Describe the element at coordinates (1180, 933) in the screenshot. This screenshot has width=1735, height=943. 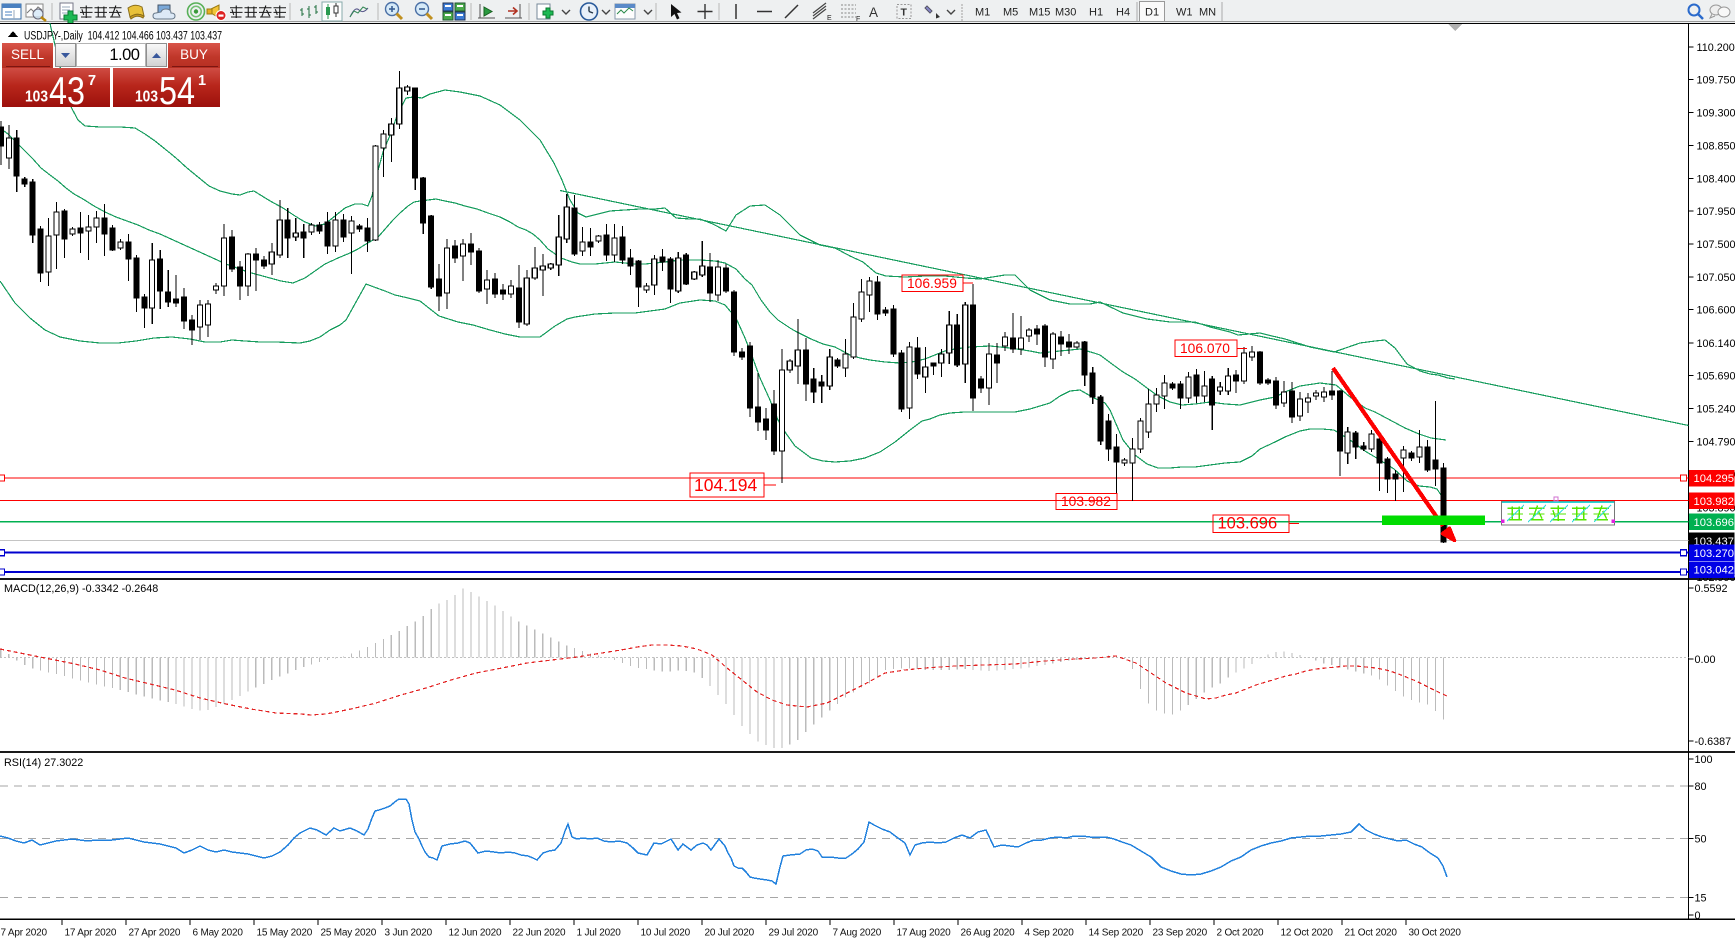
I see `svg-text: 23 Sep 2020` at that location.